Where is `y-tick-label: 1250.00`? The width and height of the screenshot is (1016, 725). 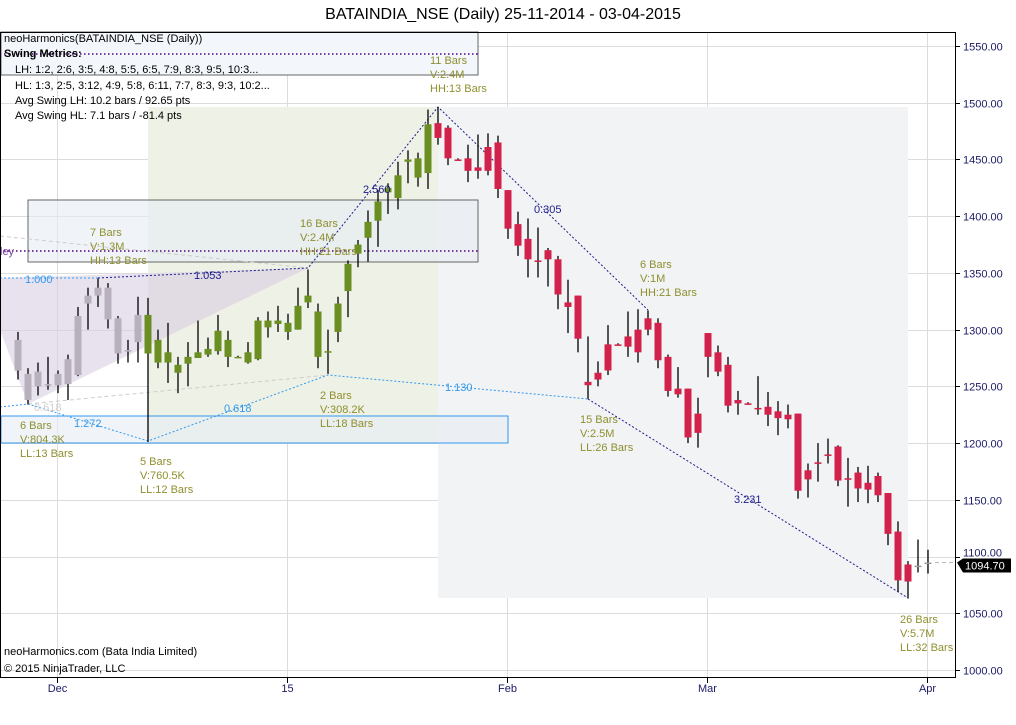
y-tick-label: 1250.00 is located at coordinates (983, 388).